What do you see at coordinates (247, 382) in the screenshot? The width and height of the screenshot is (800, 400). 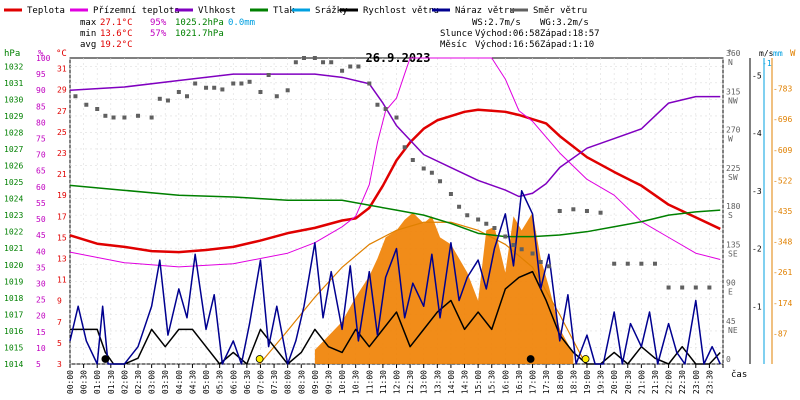 I see `x-tick-label: 06:30` at bounding box center [247, 382].